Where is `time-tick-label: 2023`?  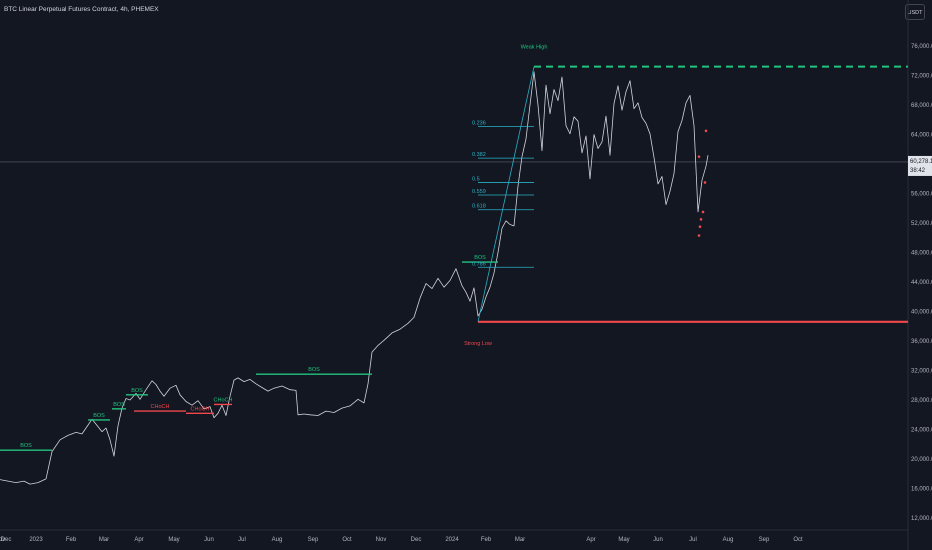
time-tick-label: 2023 is located at coordinates (36, 540).